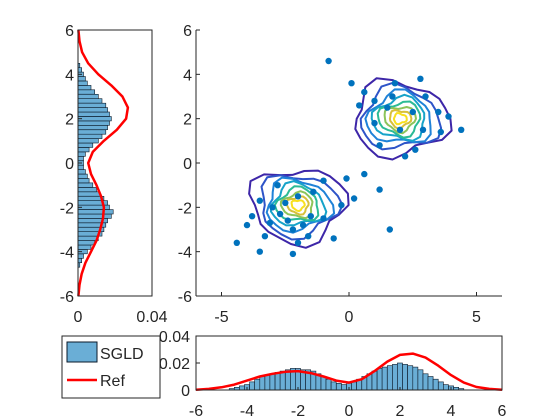  I want to click on x-tick-label: 2, so click(400, 411).